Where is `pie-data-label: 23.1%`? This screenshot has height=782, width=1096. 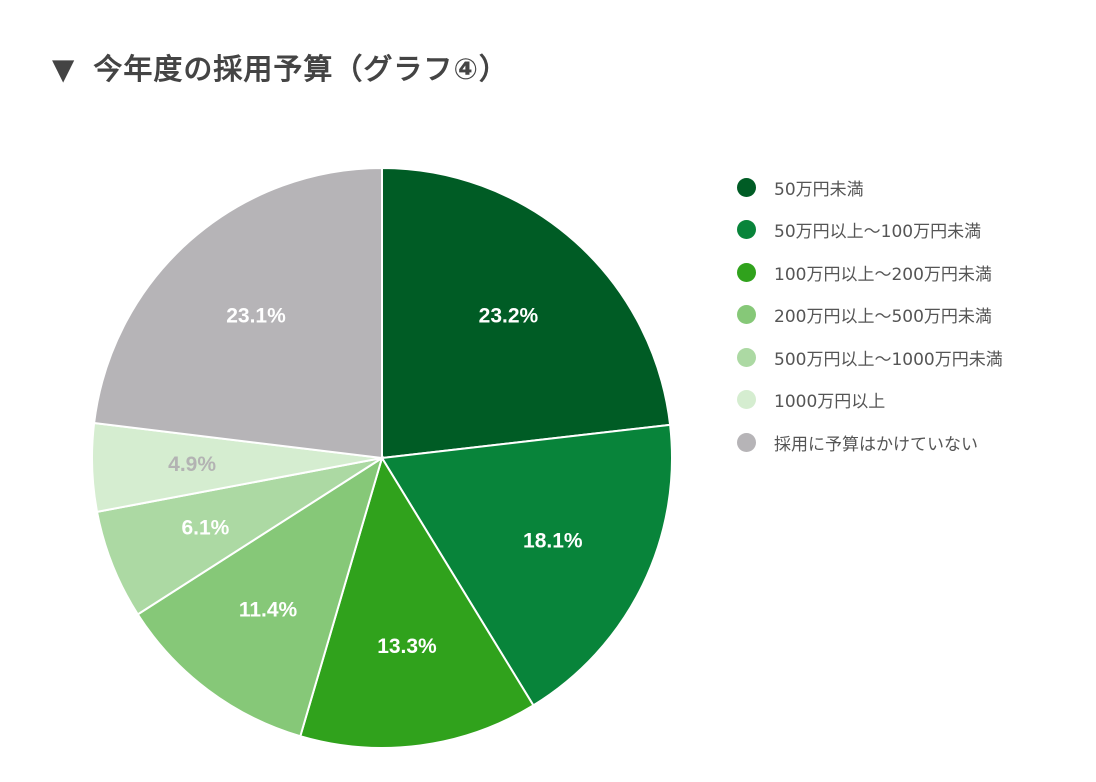 pie-data-label: 23.1% is located at coordinates (256, 315).